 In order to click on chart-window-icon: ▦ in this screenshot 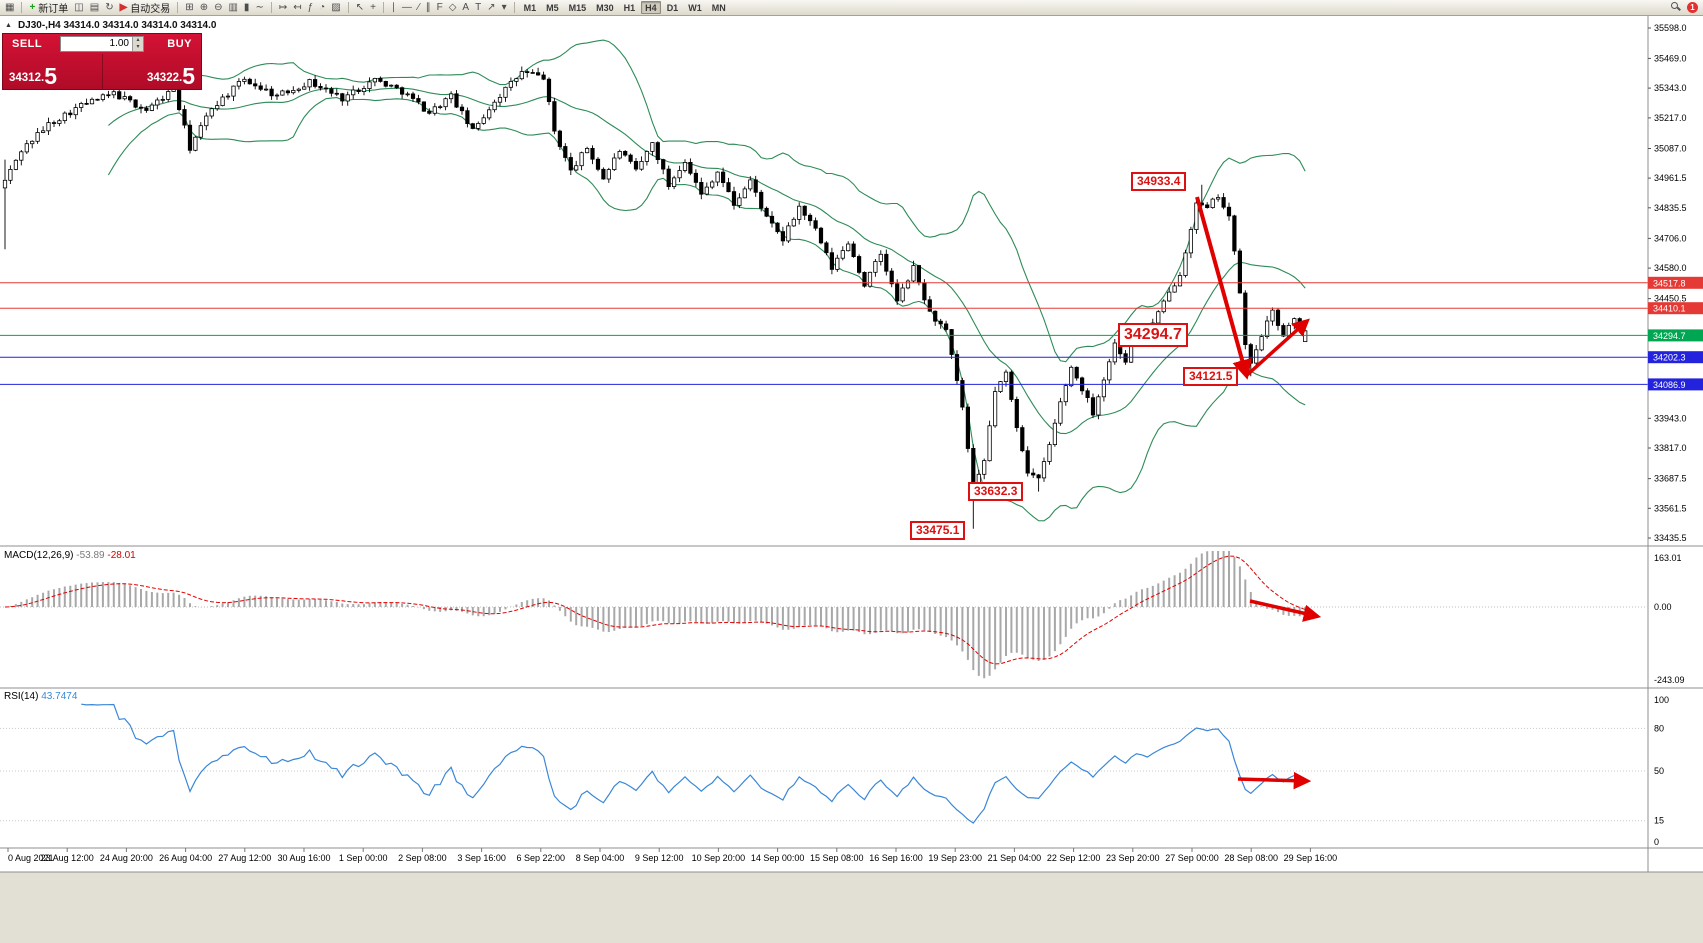, I will do `click(9, 8)`.